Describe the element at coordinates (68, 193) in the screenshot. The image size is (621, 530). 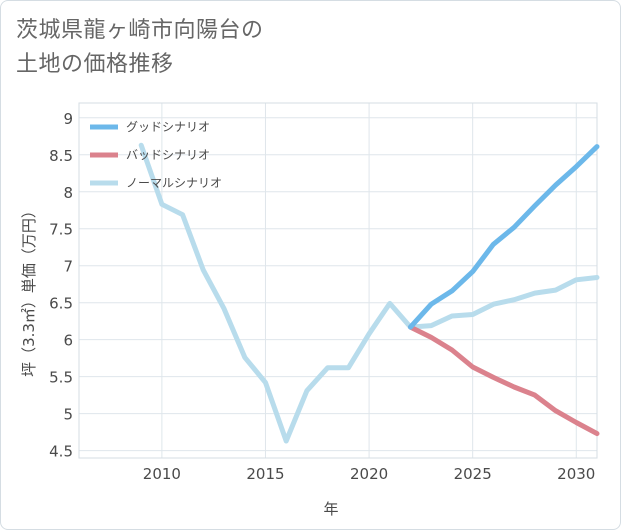
I see `y-tick-label: 8` at that location.